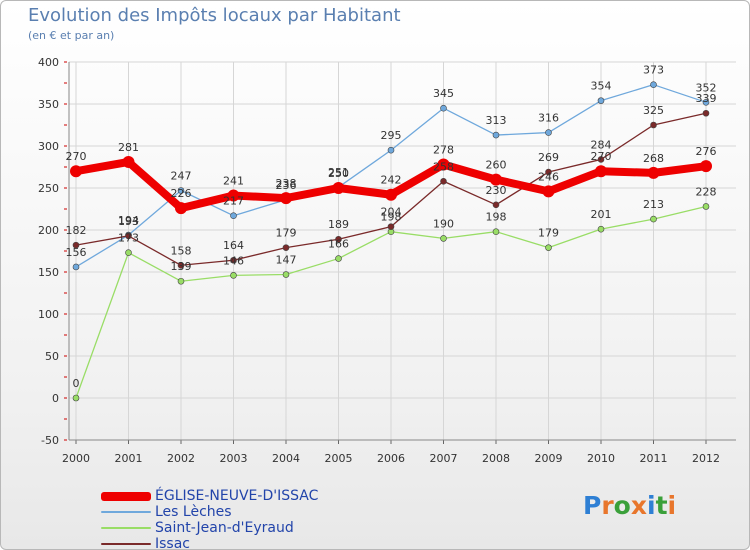 The image size is (750, 550). I want to click on data-label: 236, so click(286, 185).